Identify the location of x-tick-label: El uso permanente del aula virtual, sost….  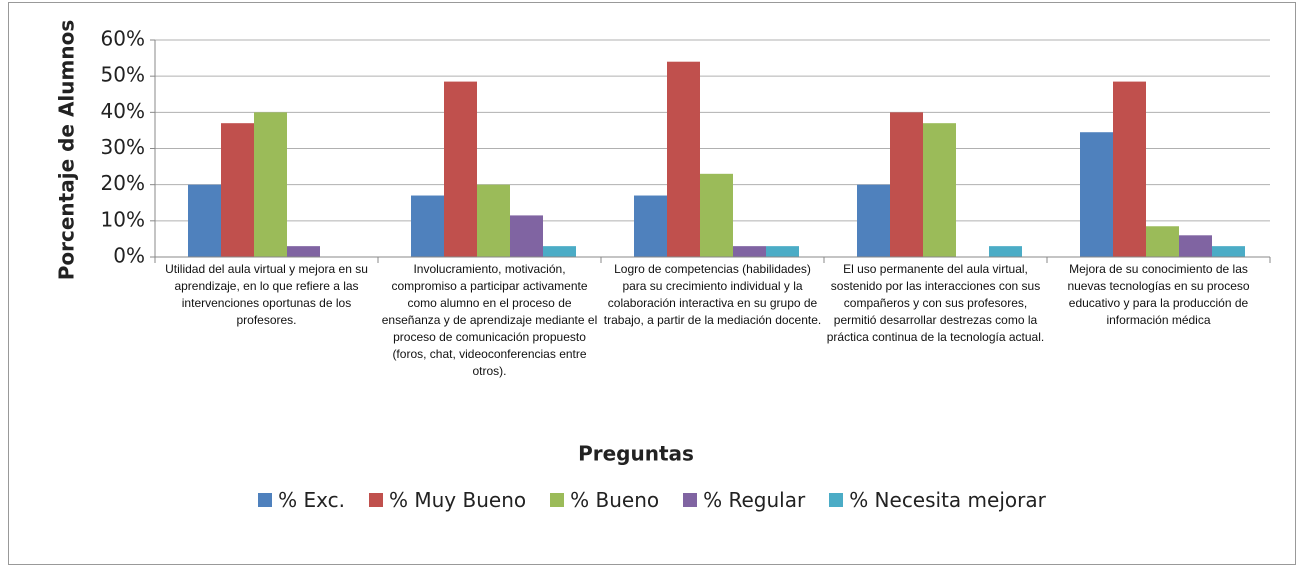
(935, 303).